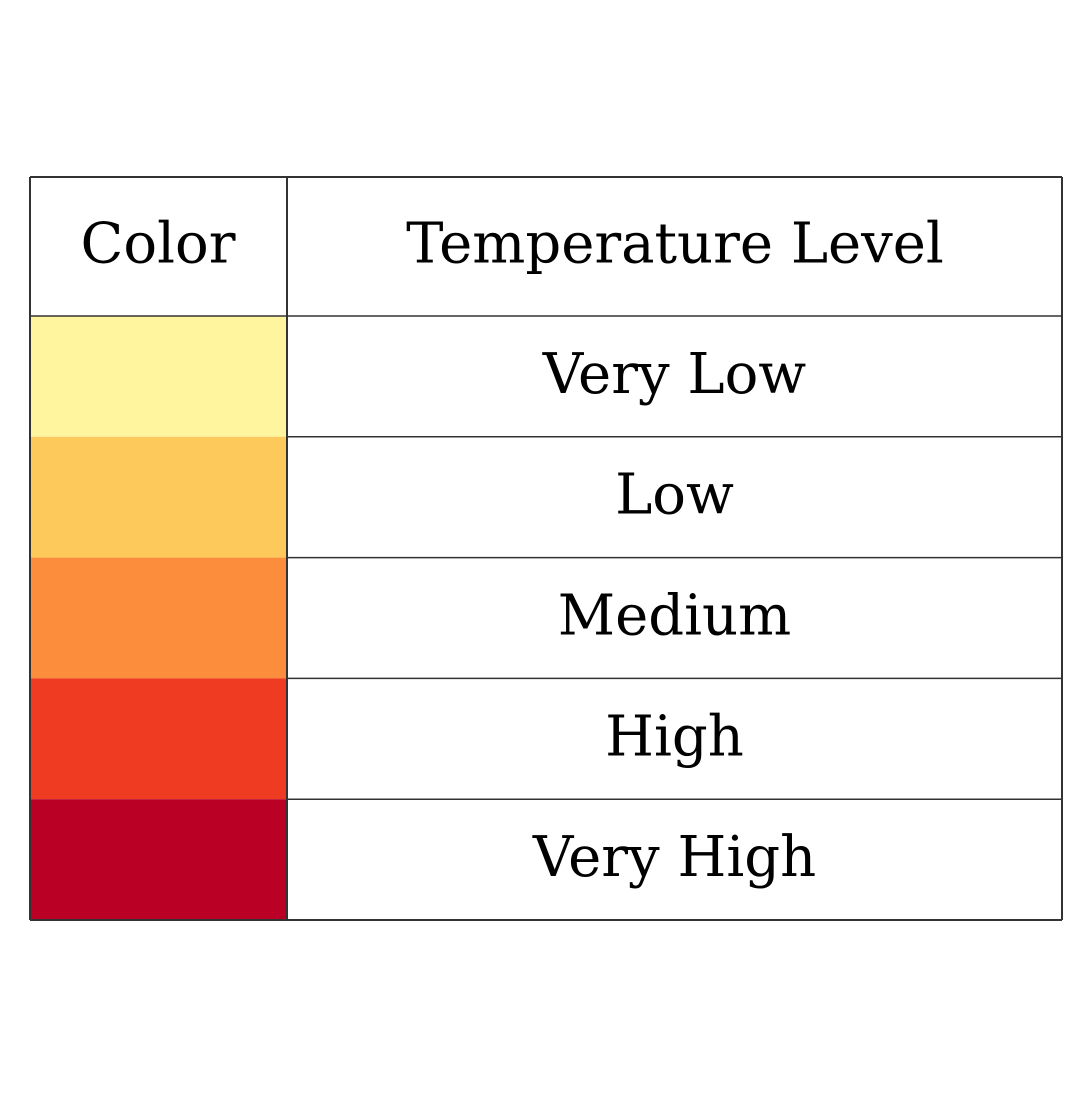 This screenshot has width=1090, height=1095. Describe the element at coordinates (674, 374) in the screenshot. I see `level-label: Very Low` at that location.